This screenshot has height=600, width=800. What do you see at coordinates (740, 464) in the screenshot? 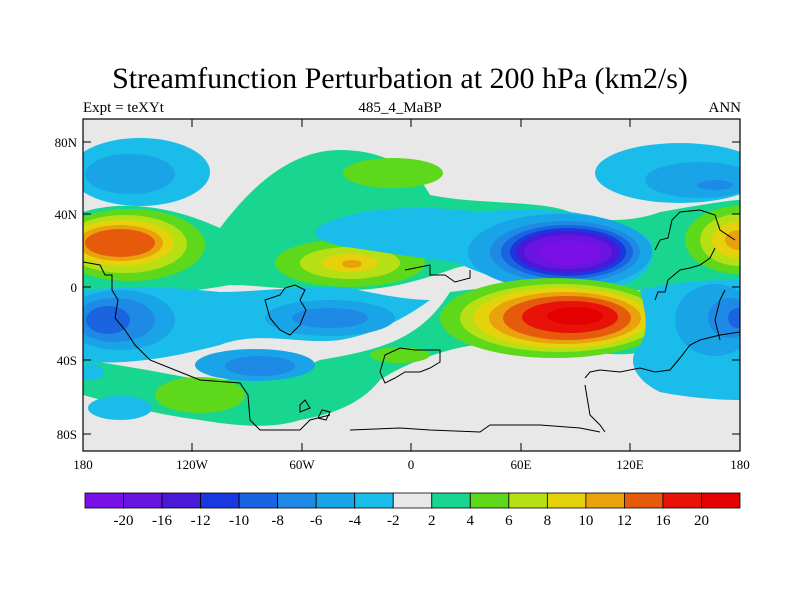
I see `lon-label-180e: 180` at bounding box center [740, 464].